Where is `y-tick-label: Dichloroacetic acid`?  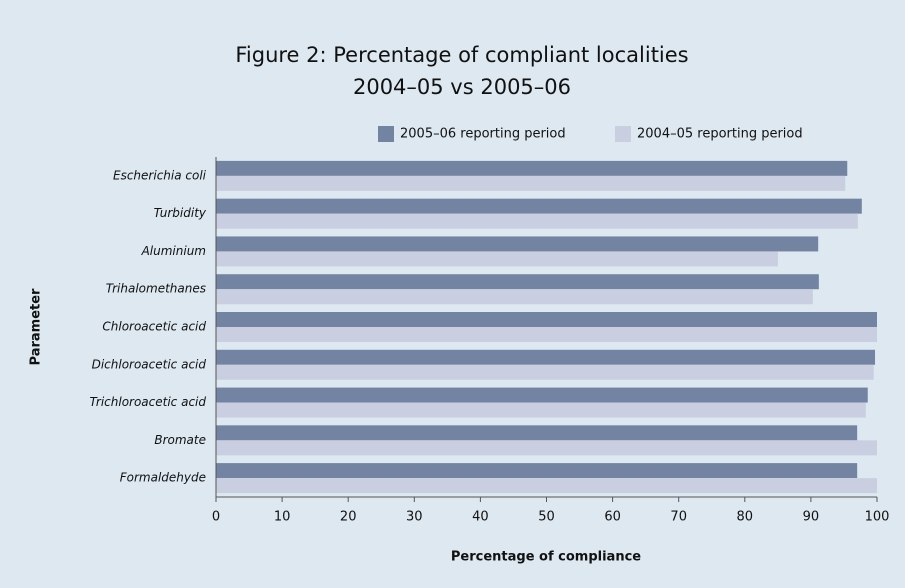
y-tick-label: Dichloroacetic acid is located at coordinates (149, 364).